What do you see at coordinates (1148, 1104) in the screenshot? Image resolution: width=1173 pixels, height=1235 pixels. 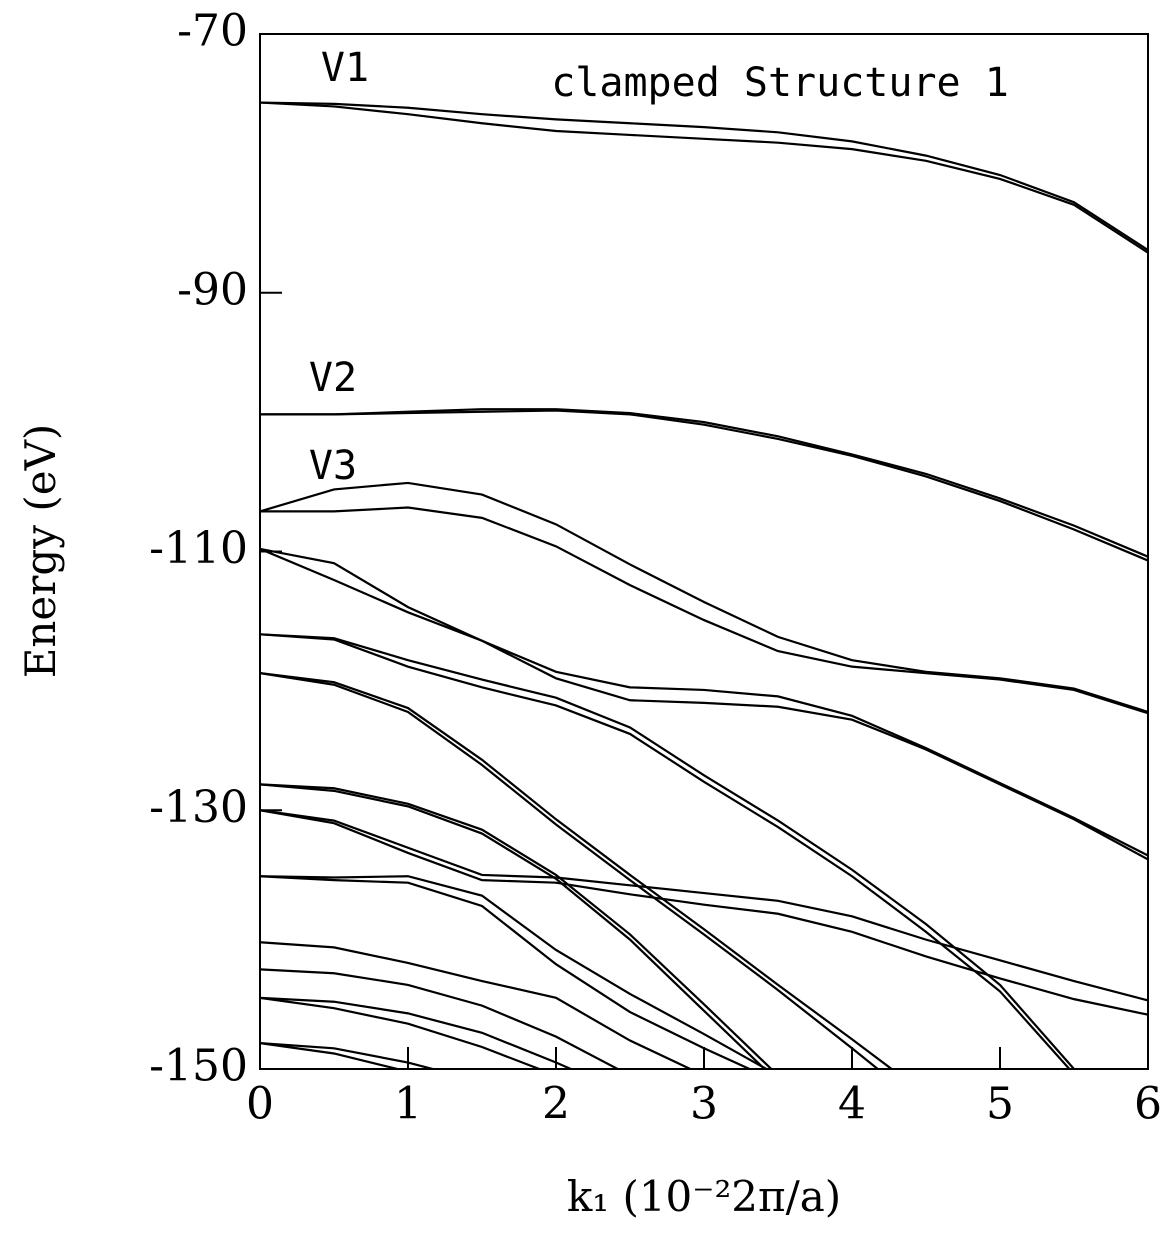 I see `x-tick-label: 6` at bounding box center [1148, 1104].